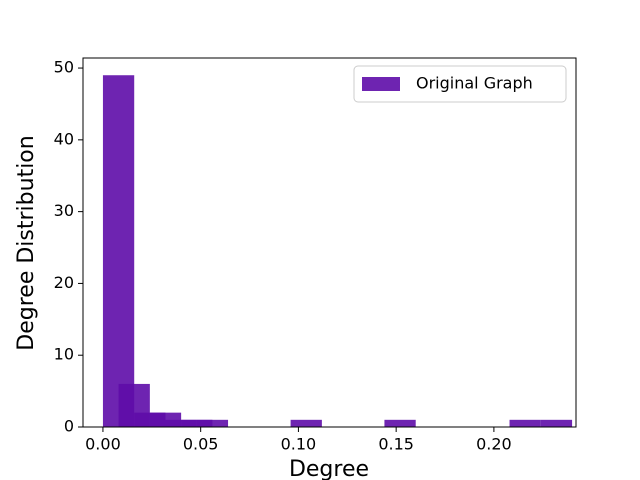 The height and width of the screenshot is (480, 640). What do you see at coordinates (201, 444) in the screenshot?
I see `x-tick-label: 0.05` at bounding box center [201, 444].